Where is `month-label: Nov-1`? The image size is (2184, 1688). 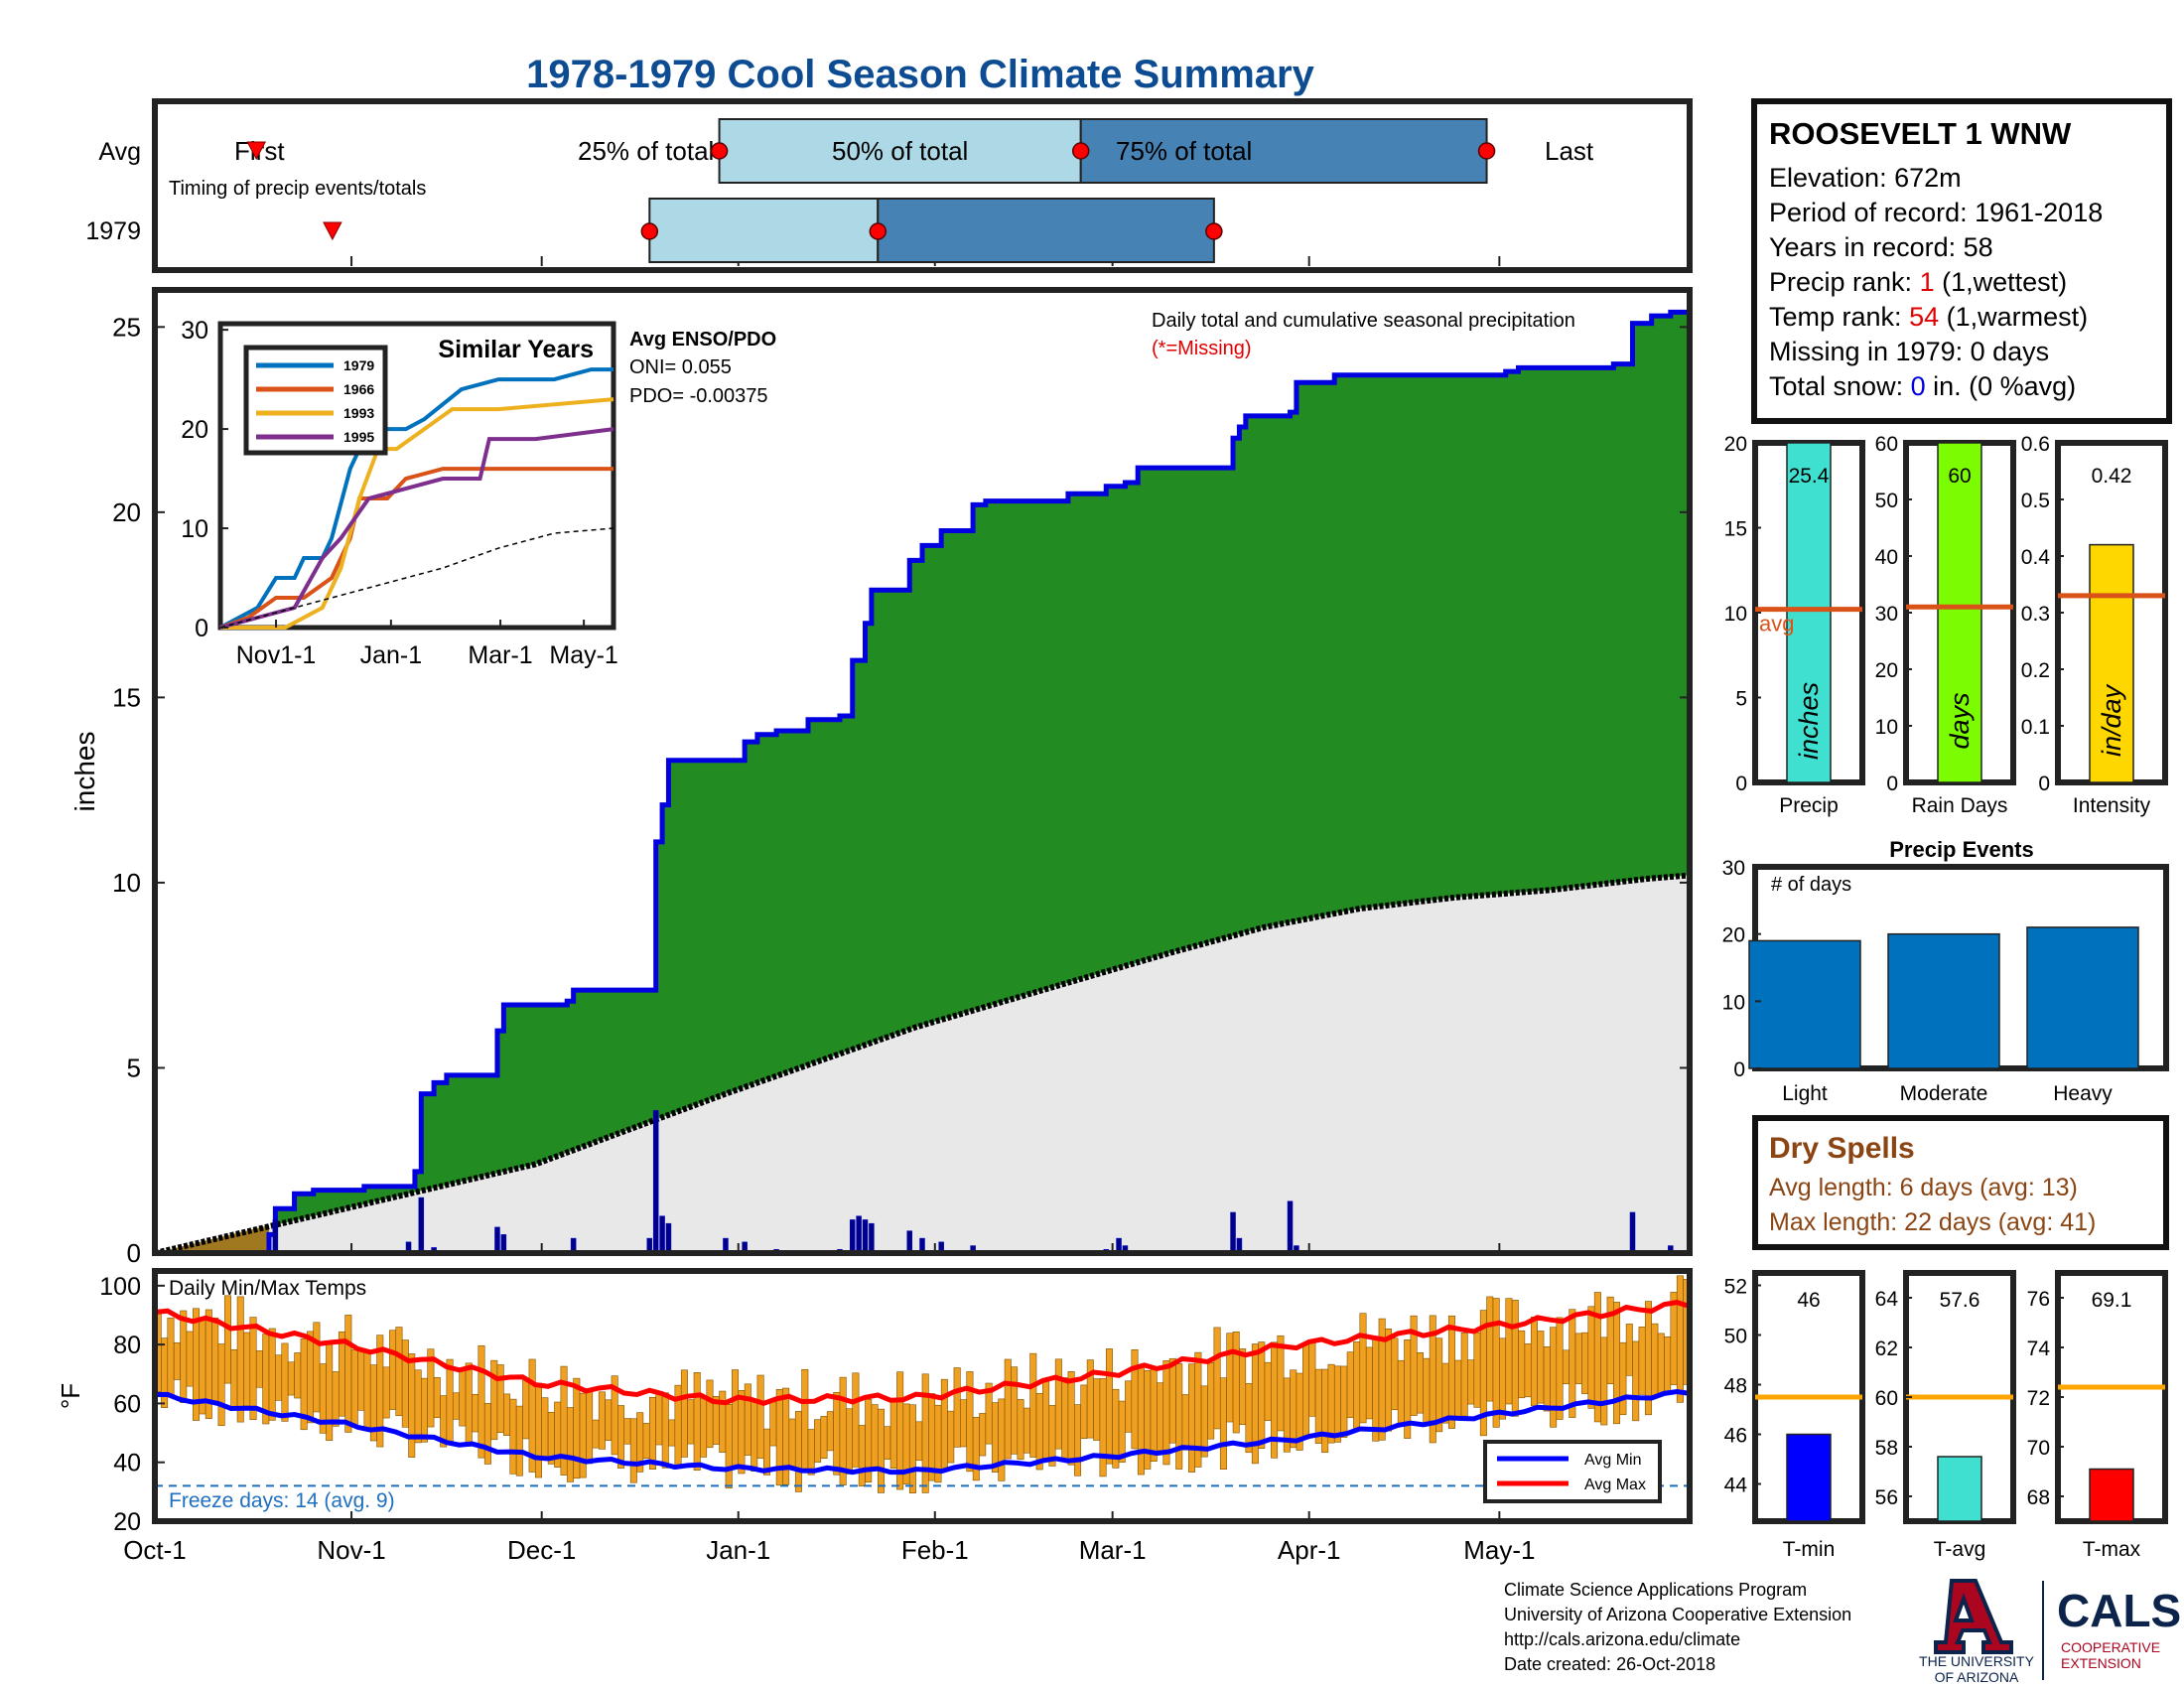 month-label: Nov-1 is located at coordinates (351, 1550).